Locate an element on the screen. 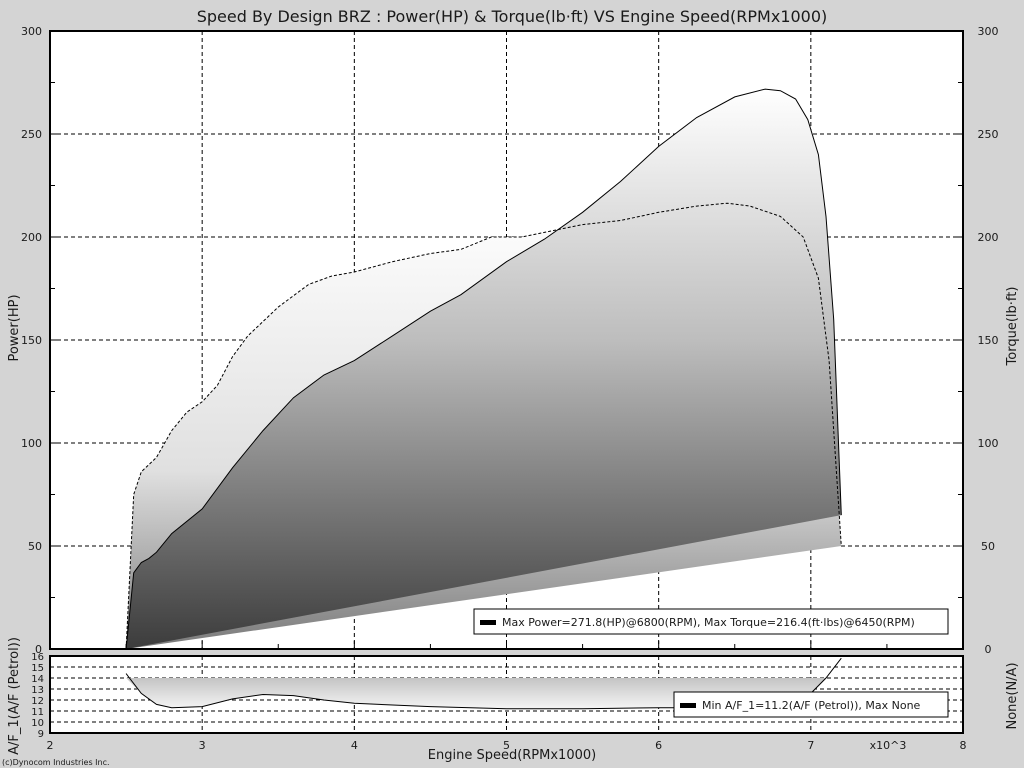 The image size is (1024, 768). y-tick-label-right: 0 is located at coordinates (988, 649).